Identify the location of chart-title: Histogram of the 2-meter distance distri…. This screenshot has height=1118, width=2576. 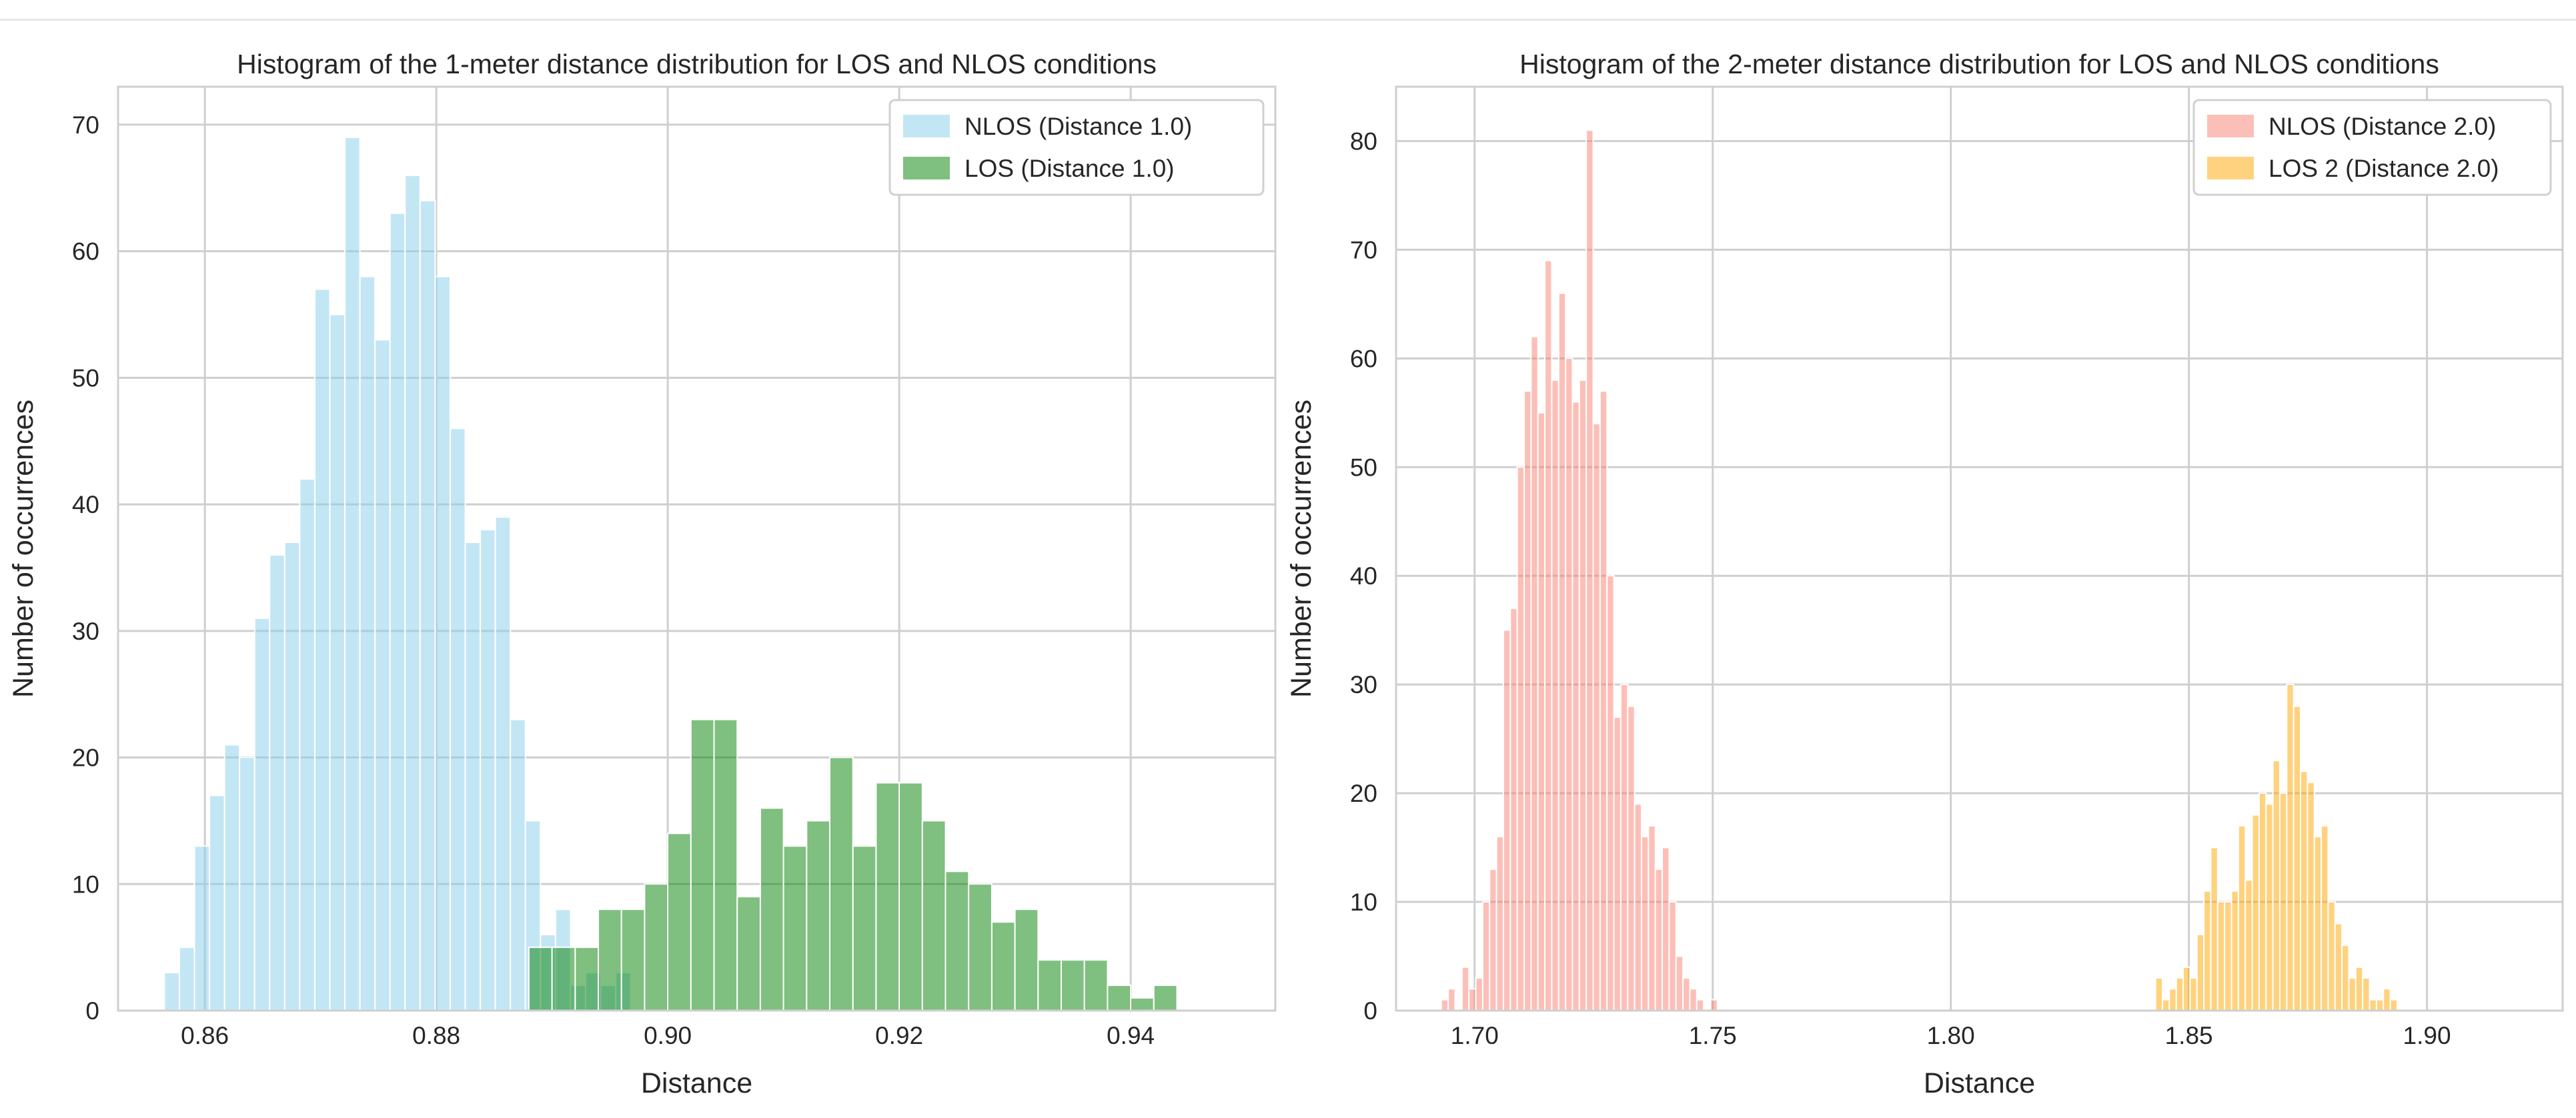
(1979, 64).